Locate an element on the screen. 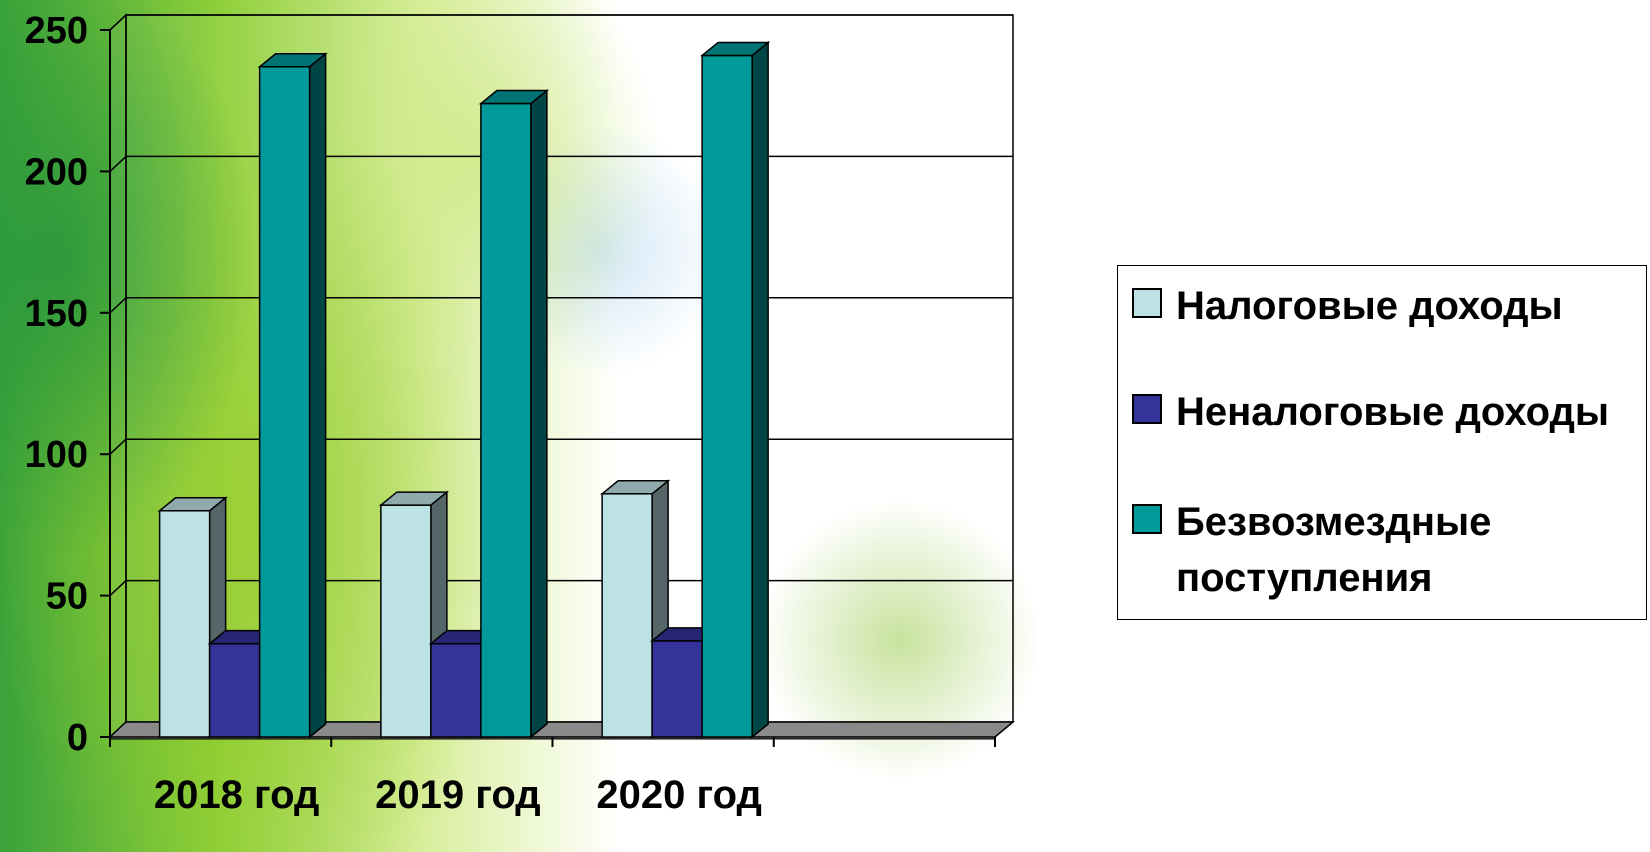 This screenshot has height=852, width=1650. x-category-label-1: 2019 год is located at coordinates (458, 795).